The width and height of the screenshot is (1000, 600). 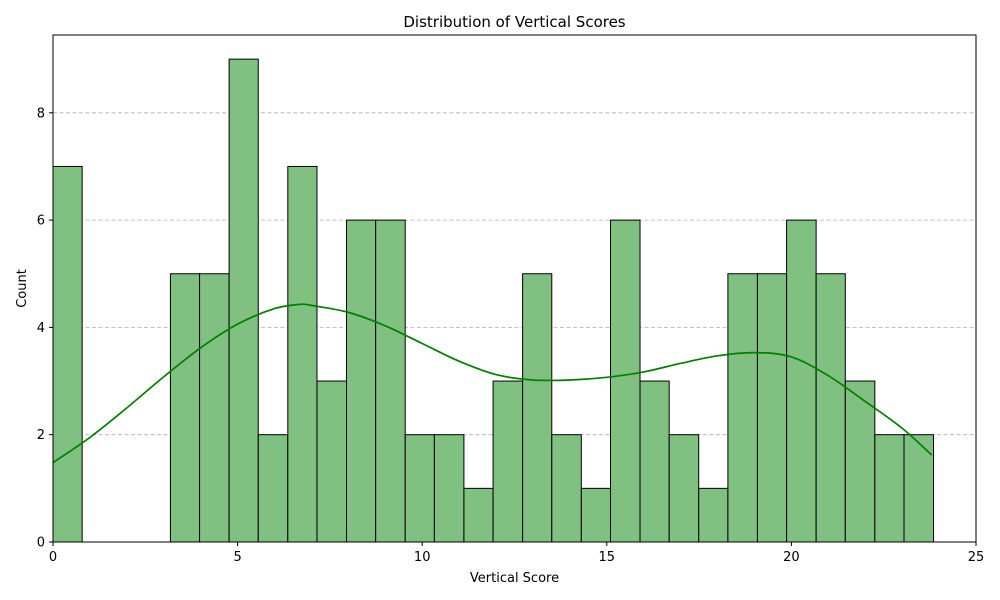 What do you see at coordinates (41, 113) in the screenshot?
I see `y-tick-label: 8` at bounding box center [41, 113].